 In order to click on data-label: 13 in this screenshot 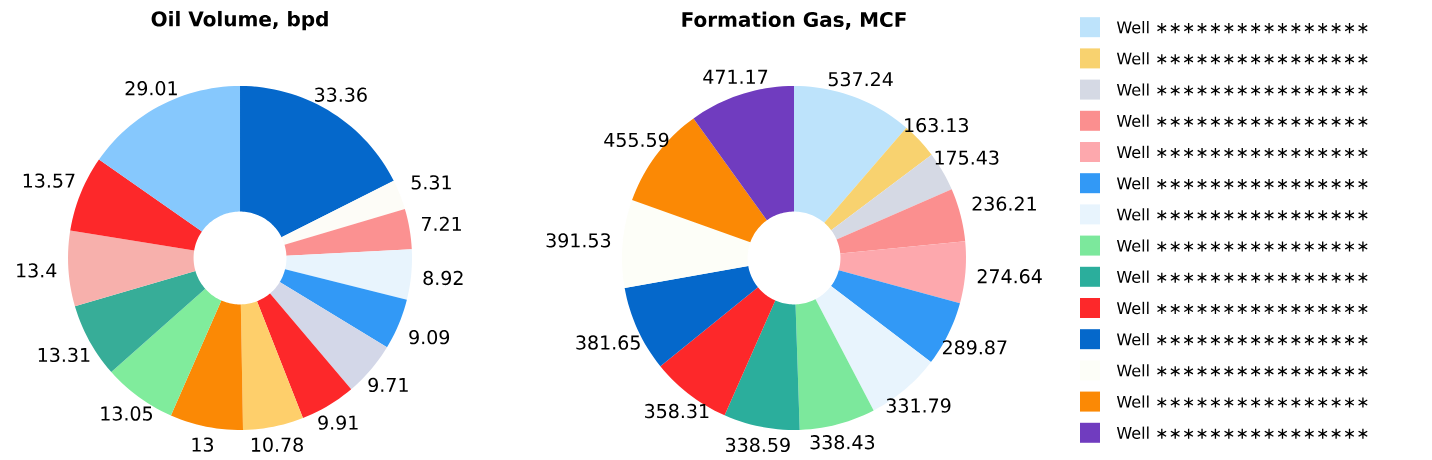, I will do `click(203, 444)`.